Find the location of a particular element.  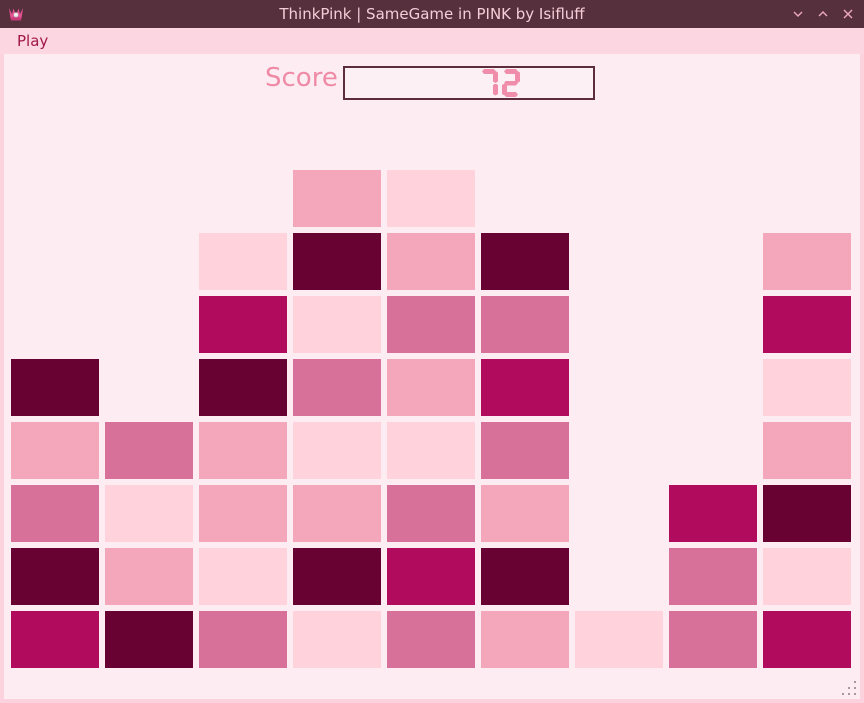

resize-grip is located at coordinates (849, 688).